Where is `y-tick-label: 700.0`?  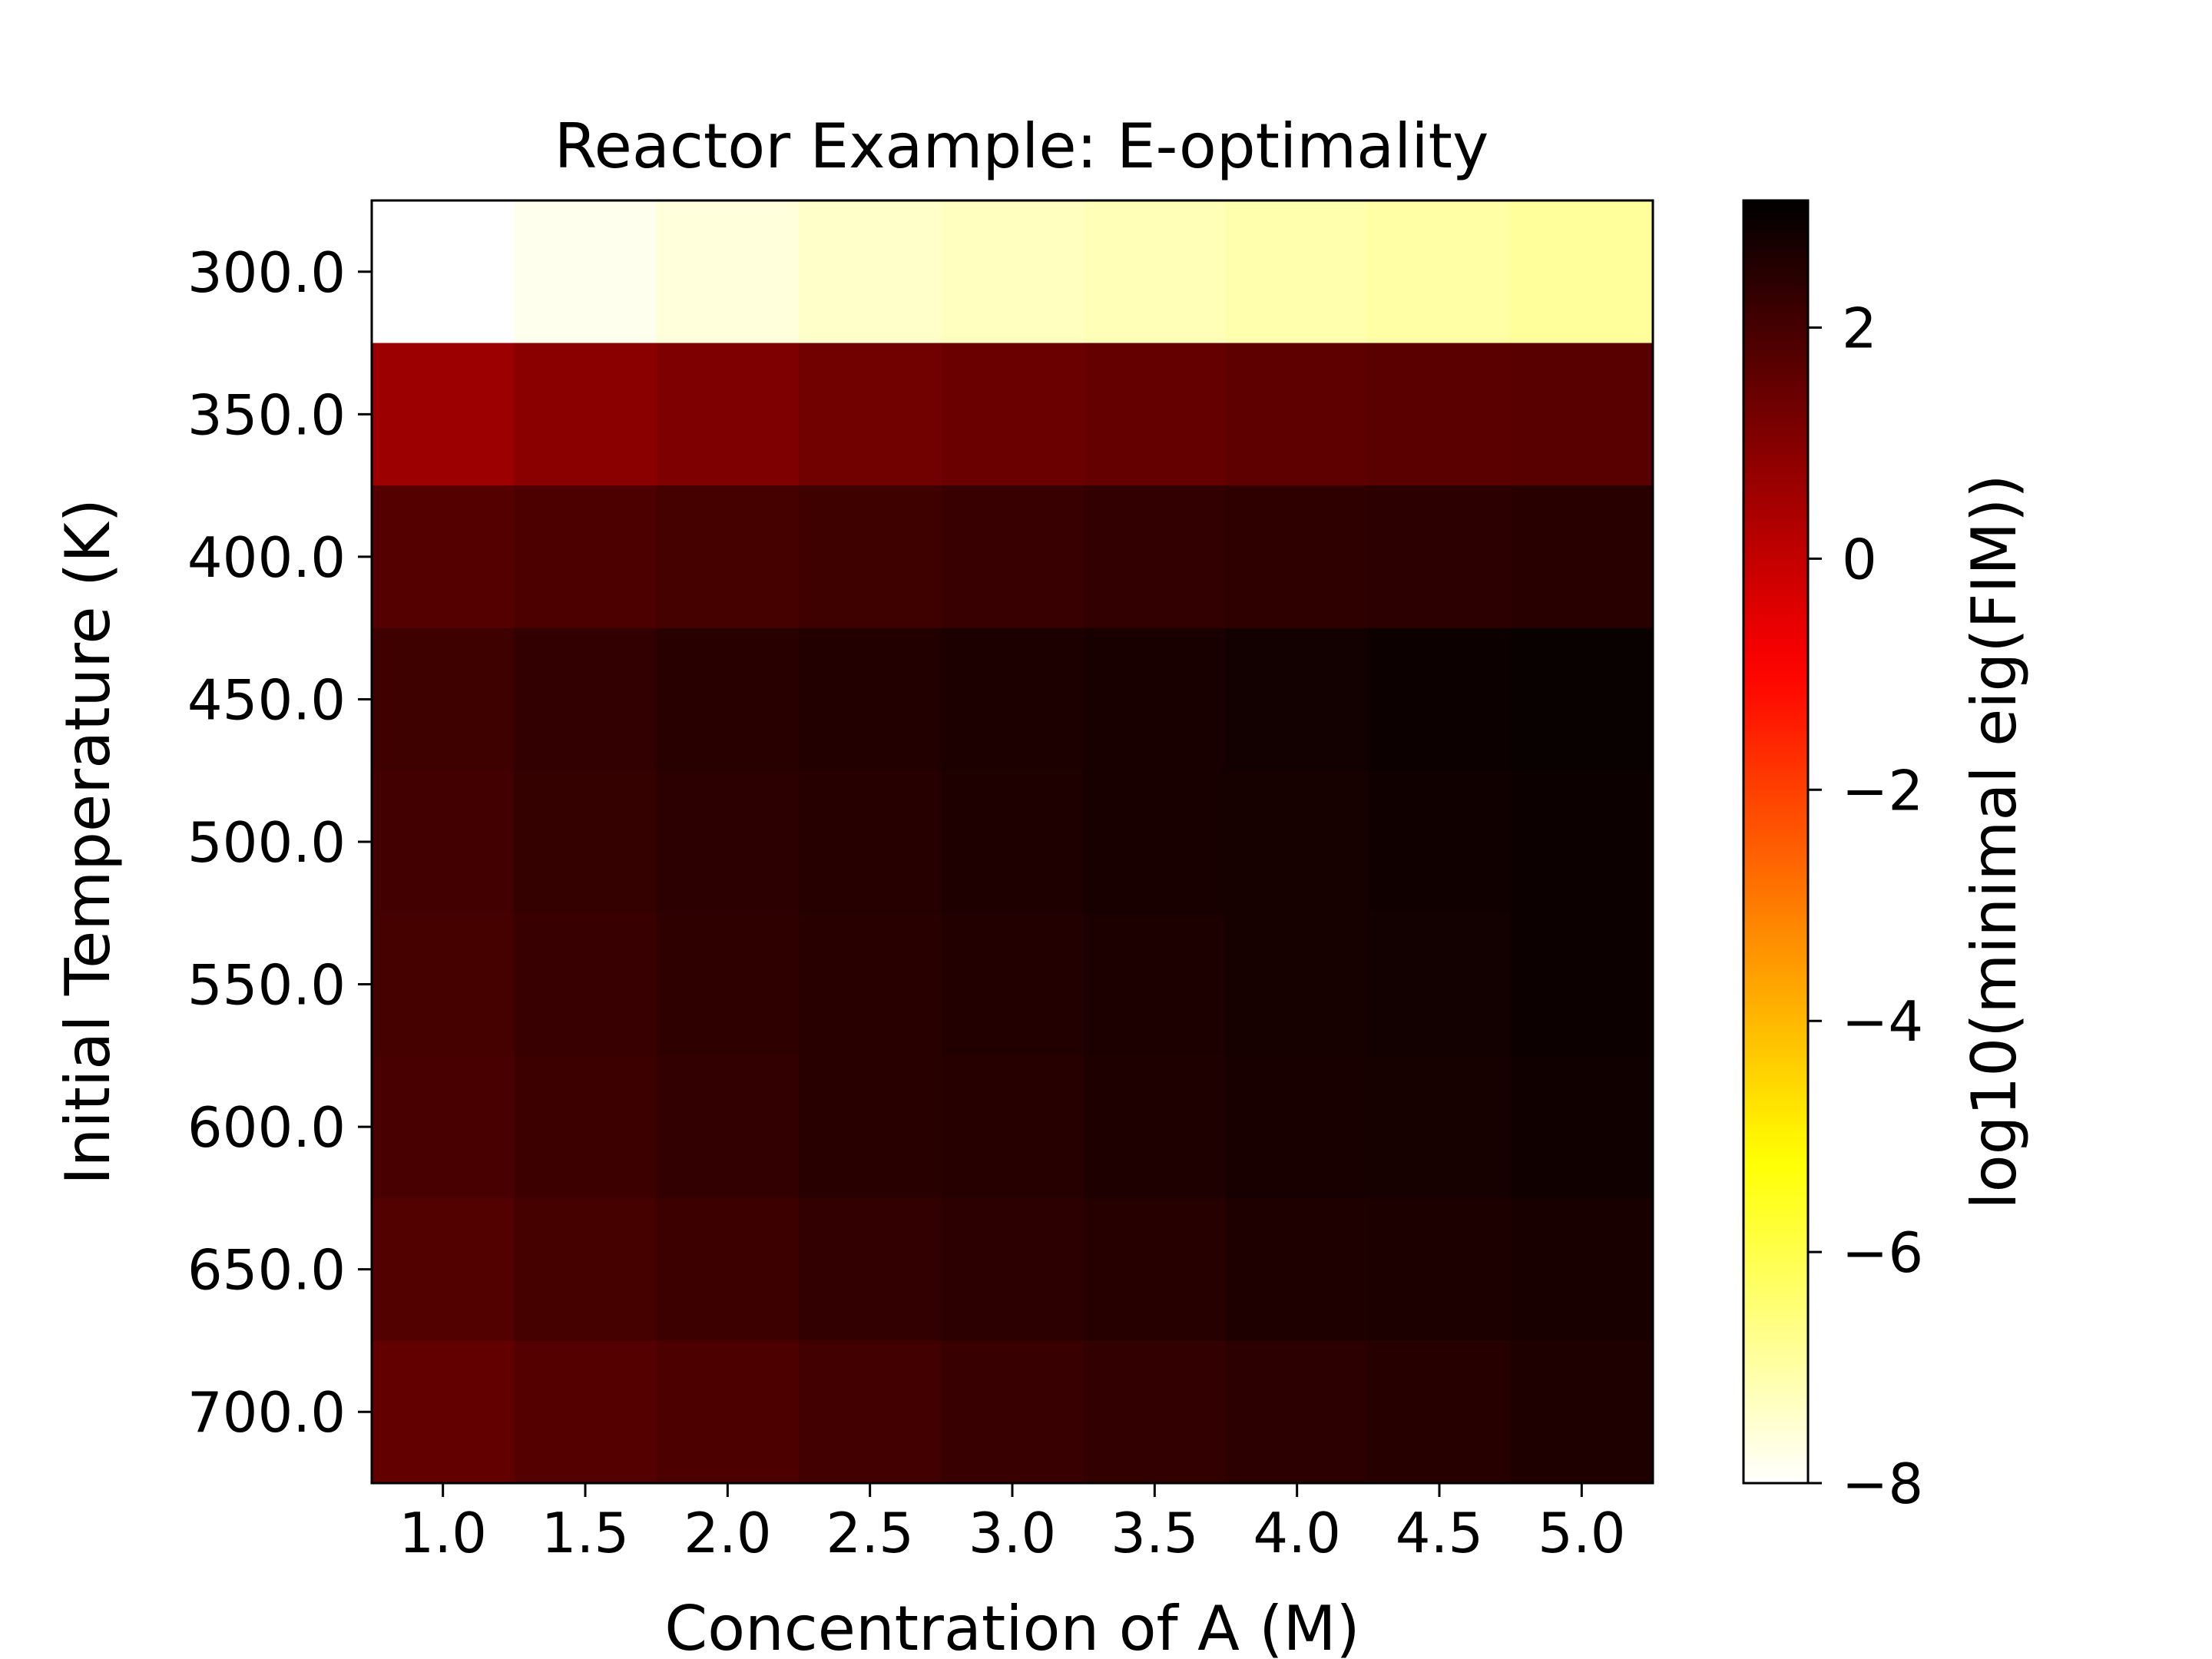 y-tick-label: 700.0 is located at coordinates (266, 1413).